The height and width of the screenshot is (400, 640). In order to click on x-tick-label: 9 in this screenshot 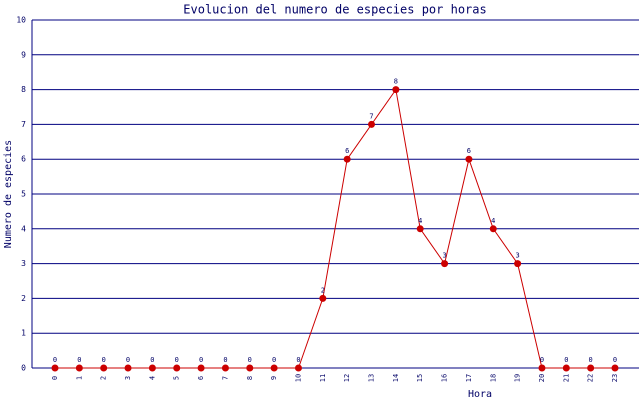, I will do `click(274, 378)`.